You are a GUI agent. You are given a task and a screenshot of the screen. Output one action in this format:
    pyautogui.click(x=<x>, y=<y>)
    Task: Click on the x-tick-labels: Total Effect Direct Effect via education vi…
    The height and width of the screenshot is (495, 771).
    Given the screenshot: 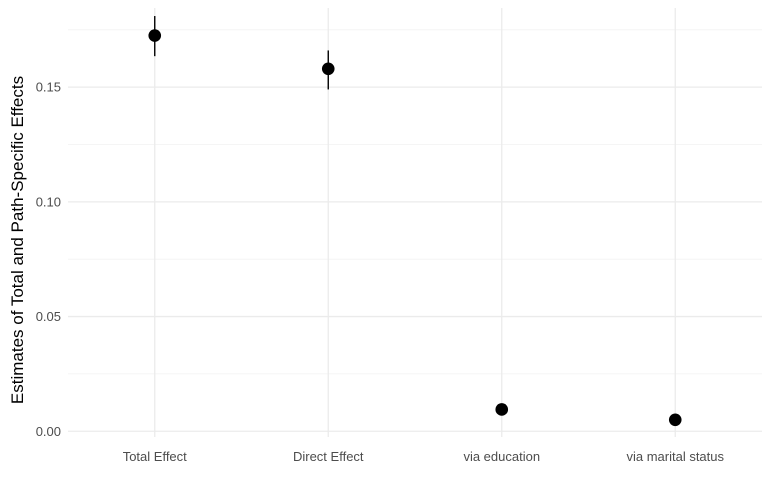 What is the action you would take?
    pyautogui.click(x=424, y=456)
    